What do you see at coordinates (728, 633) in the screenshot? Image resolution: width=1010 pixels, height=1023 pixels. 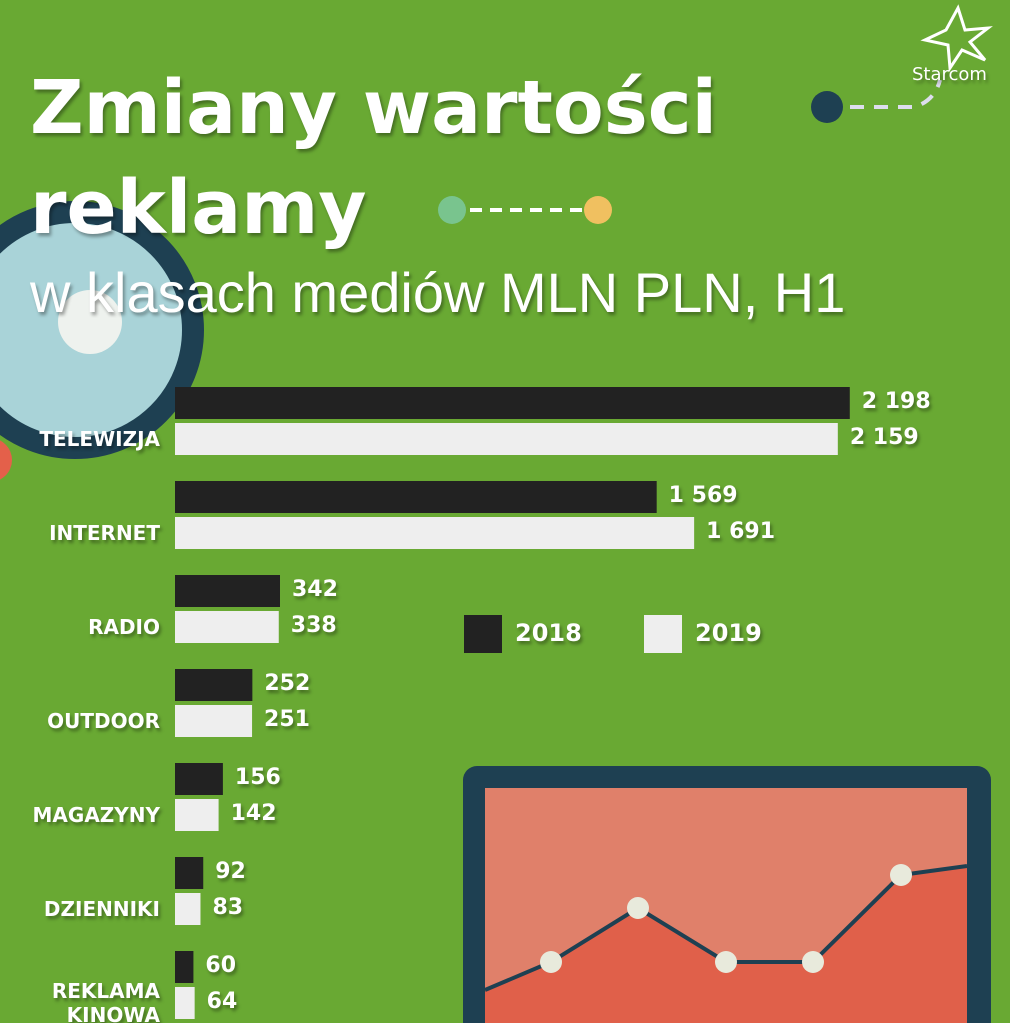 I see `legend-label: 2019` at bounding box center [728, 633].